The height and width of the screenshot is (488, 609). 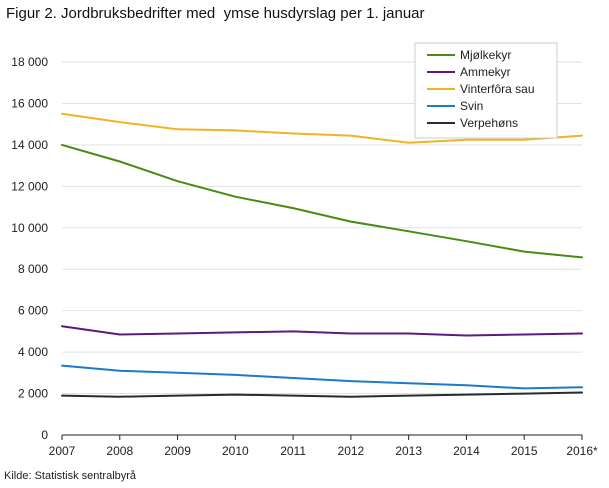 What do you see at coordinates (322, 128) in the screenshot?
I see `series-line-vinterf-ra-sau` at bounding box center [322, 128].